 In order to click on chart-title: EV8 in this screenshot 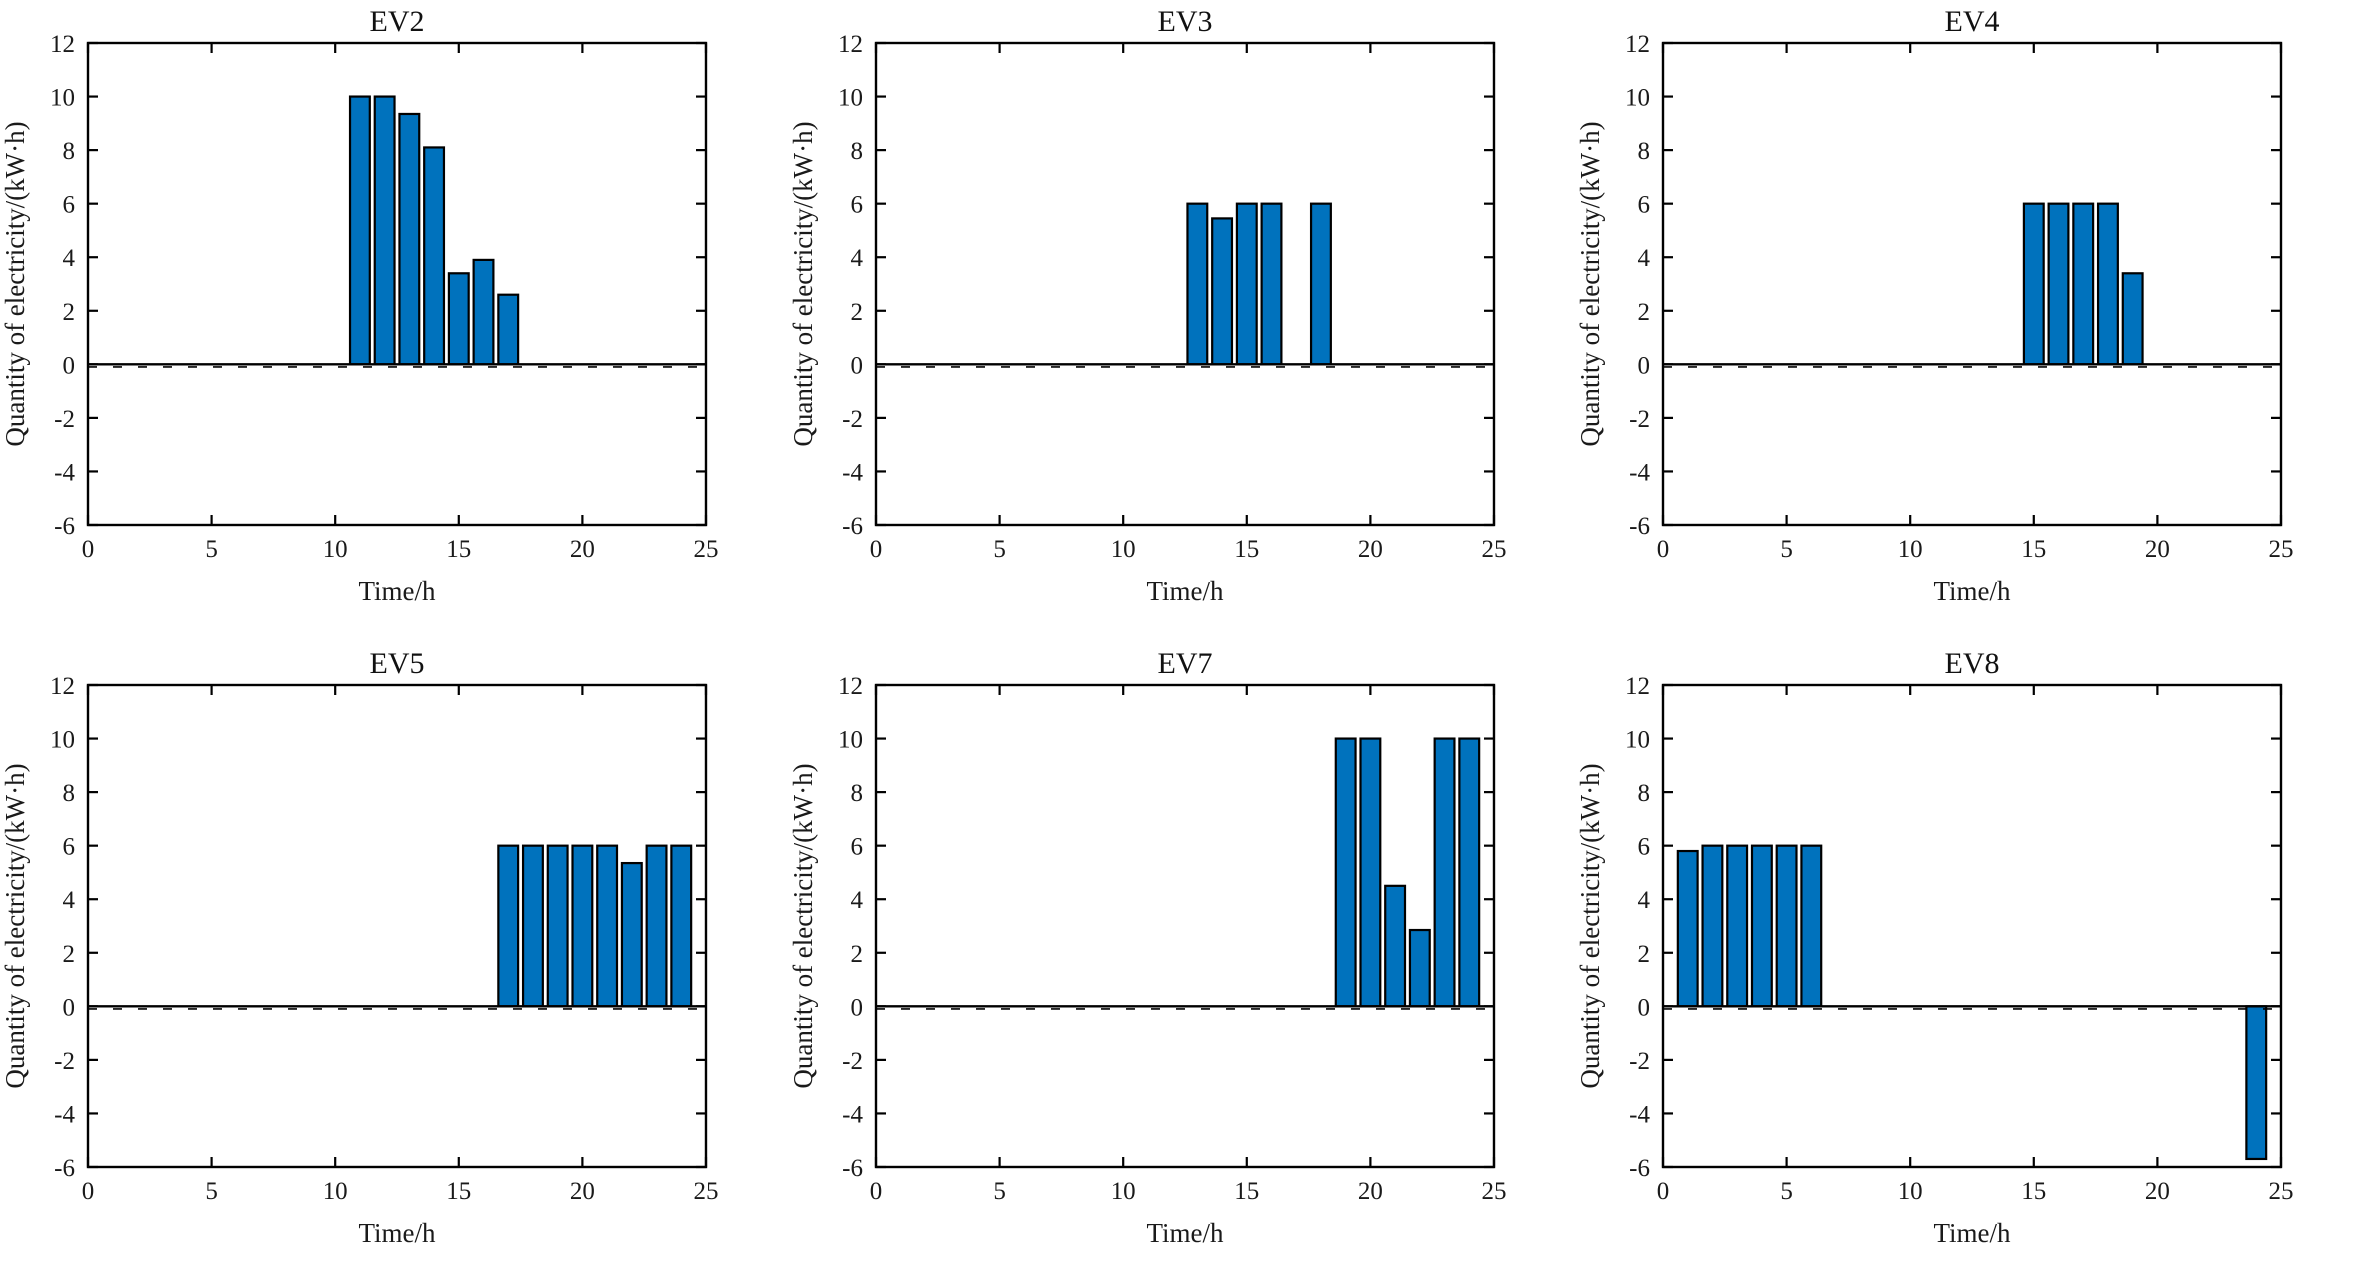, I will do `click(1972, 663)`.